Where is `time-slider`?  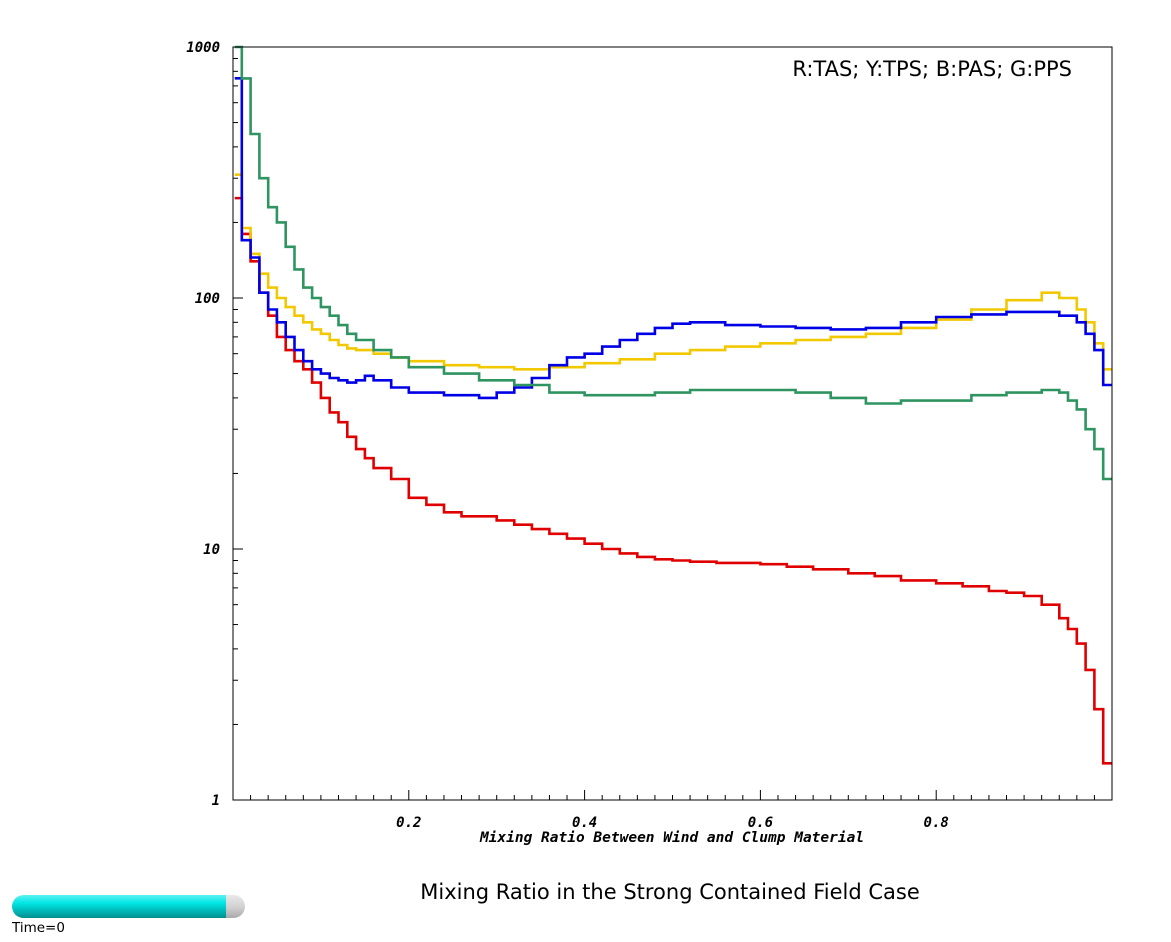 time-slider is located at coordinates (128, 906).